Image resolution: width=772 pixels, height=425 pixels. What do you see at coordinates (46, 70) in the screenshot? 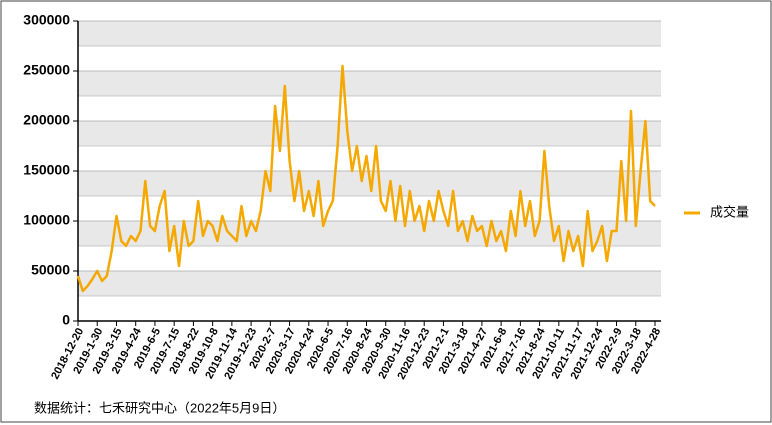
I see `y-tick-label: 250000` at bounding box center [46, 70].